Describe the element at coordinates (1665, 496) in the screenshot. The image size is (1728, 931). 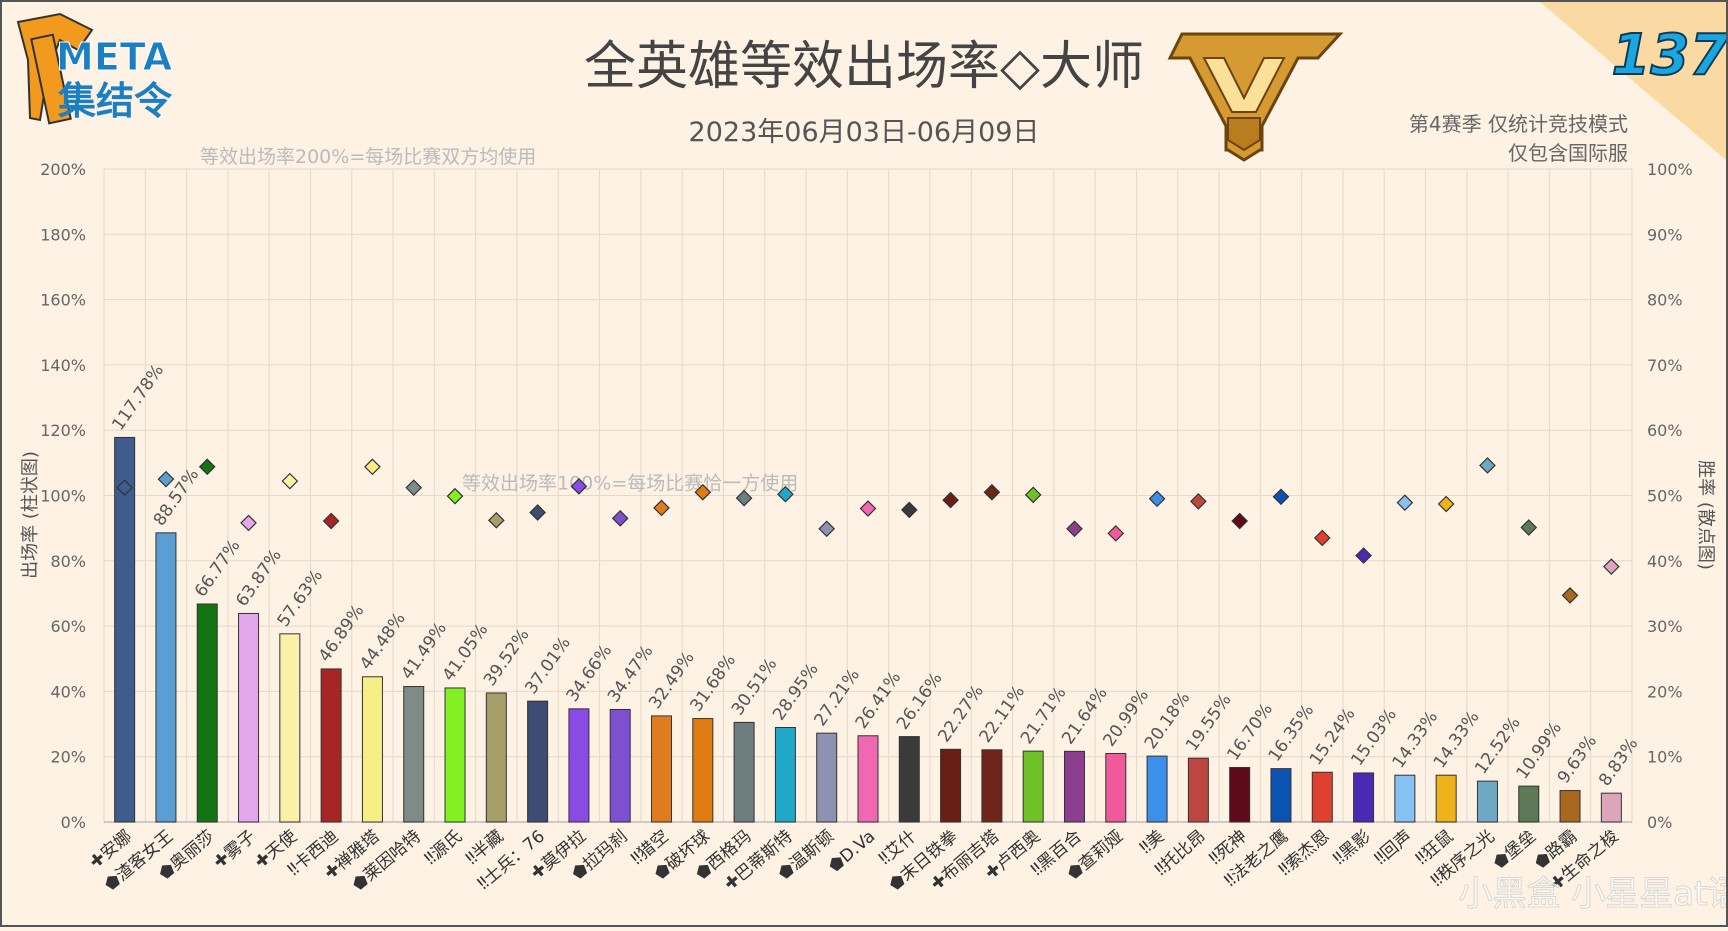
I see `y2-tick-label: 50%` at that location.